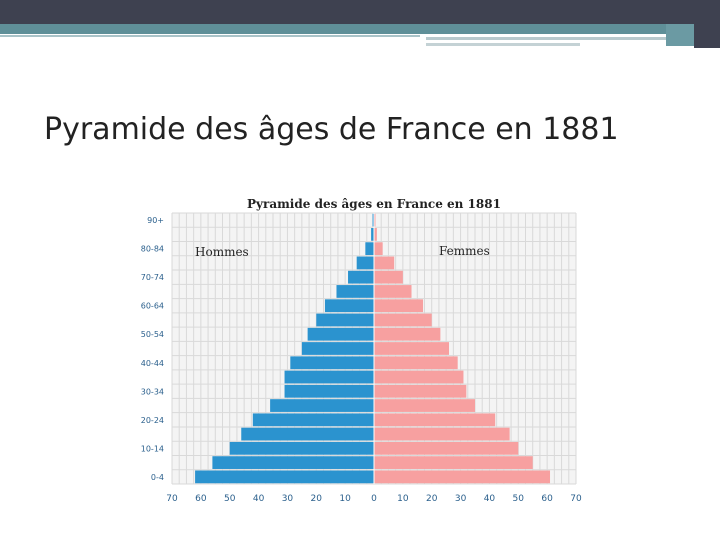  I want to click on x-tick-label: 0, so click(374, 499).